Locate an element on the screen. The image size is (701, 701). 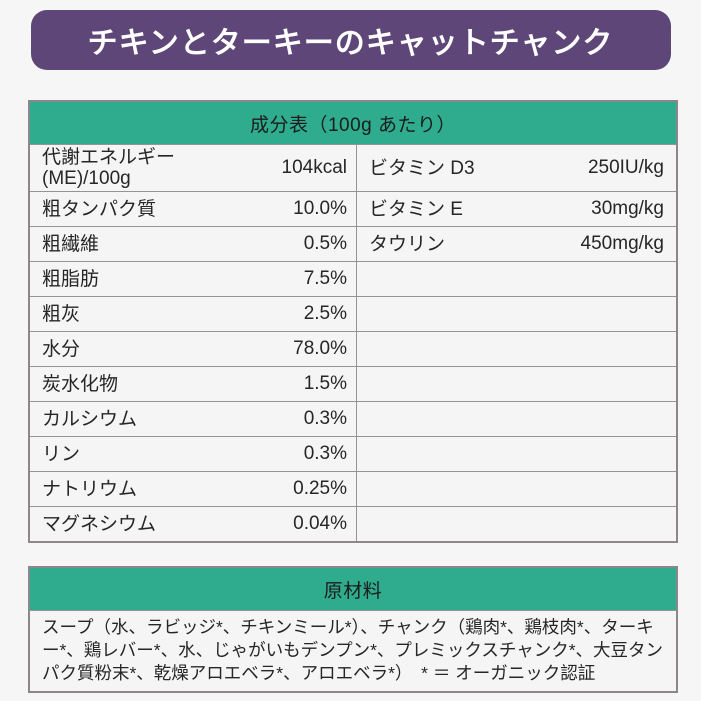
table-row: カルシウム 0.3% is located at coordinates (353, 418).